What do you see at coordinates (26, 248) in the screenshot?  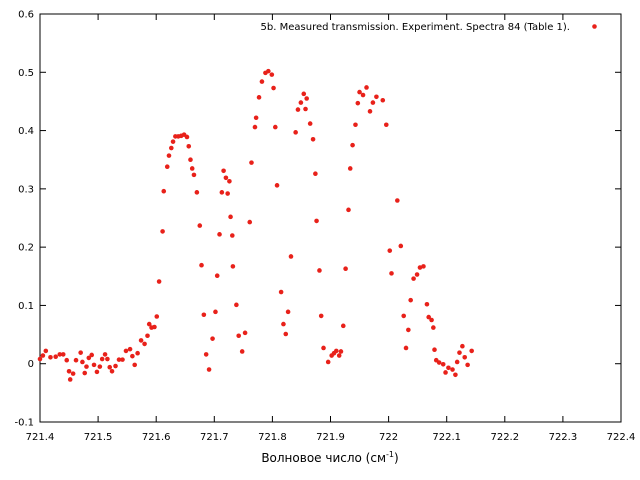 I see `y-tick-label: 0.2` at bounding box center [26, 248].